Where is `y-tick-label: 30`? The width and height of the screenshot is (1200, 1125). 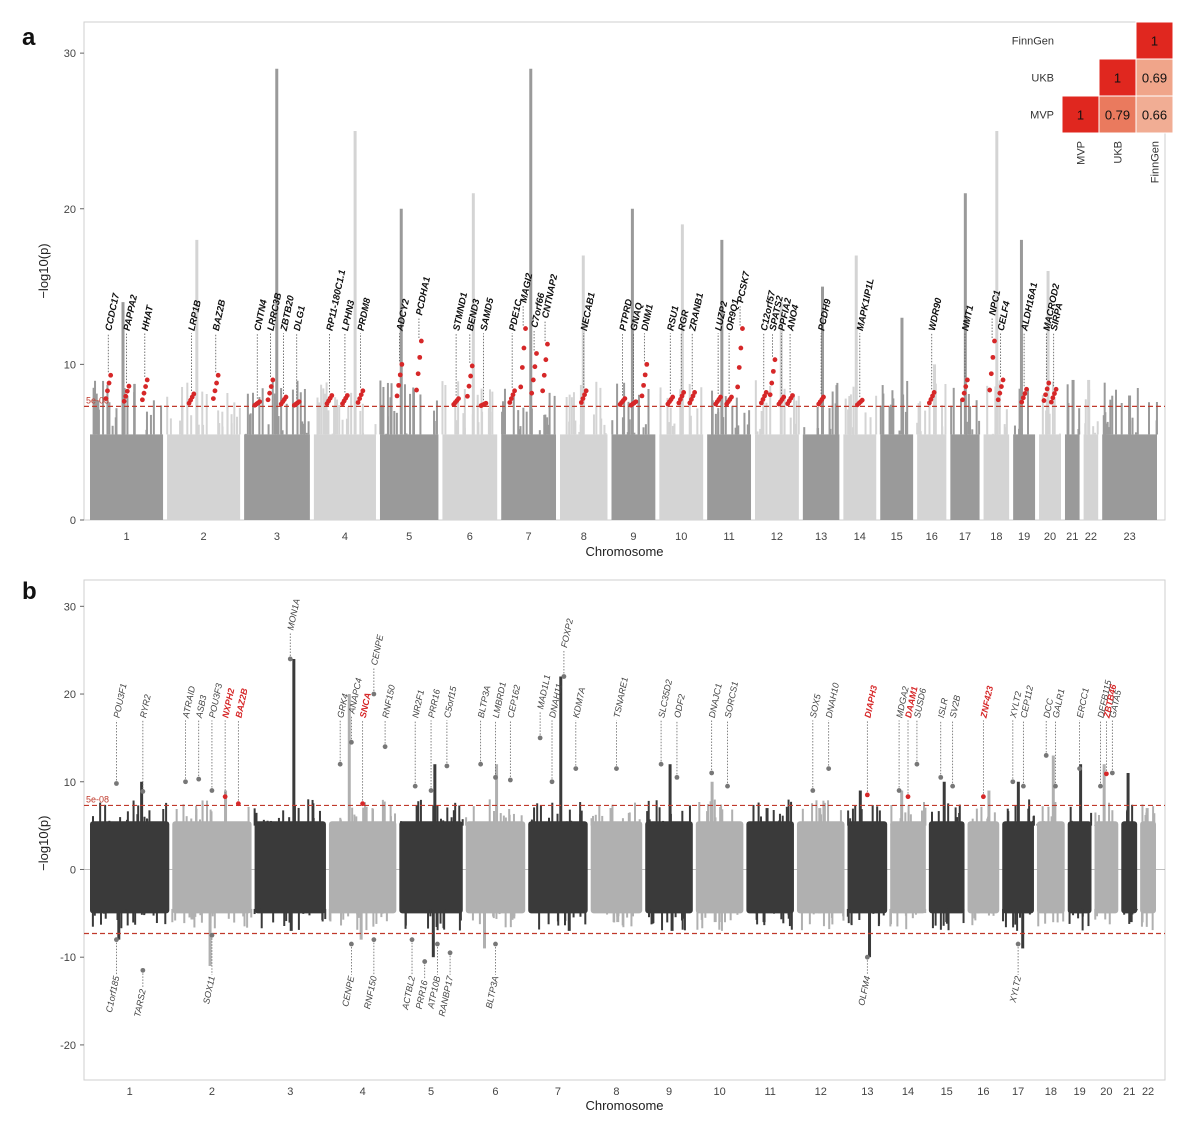 y-tick-label: 30 is located at coordinates (70, 54).